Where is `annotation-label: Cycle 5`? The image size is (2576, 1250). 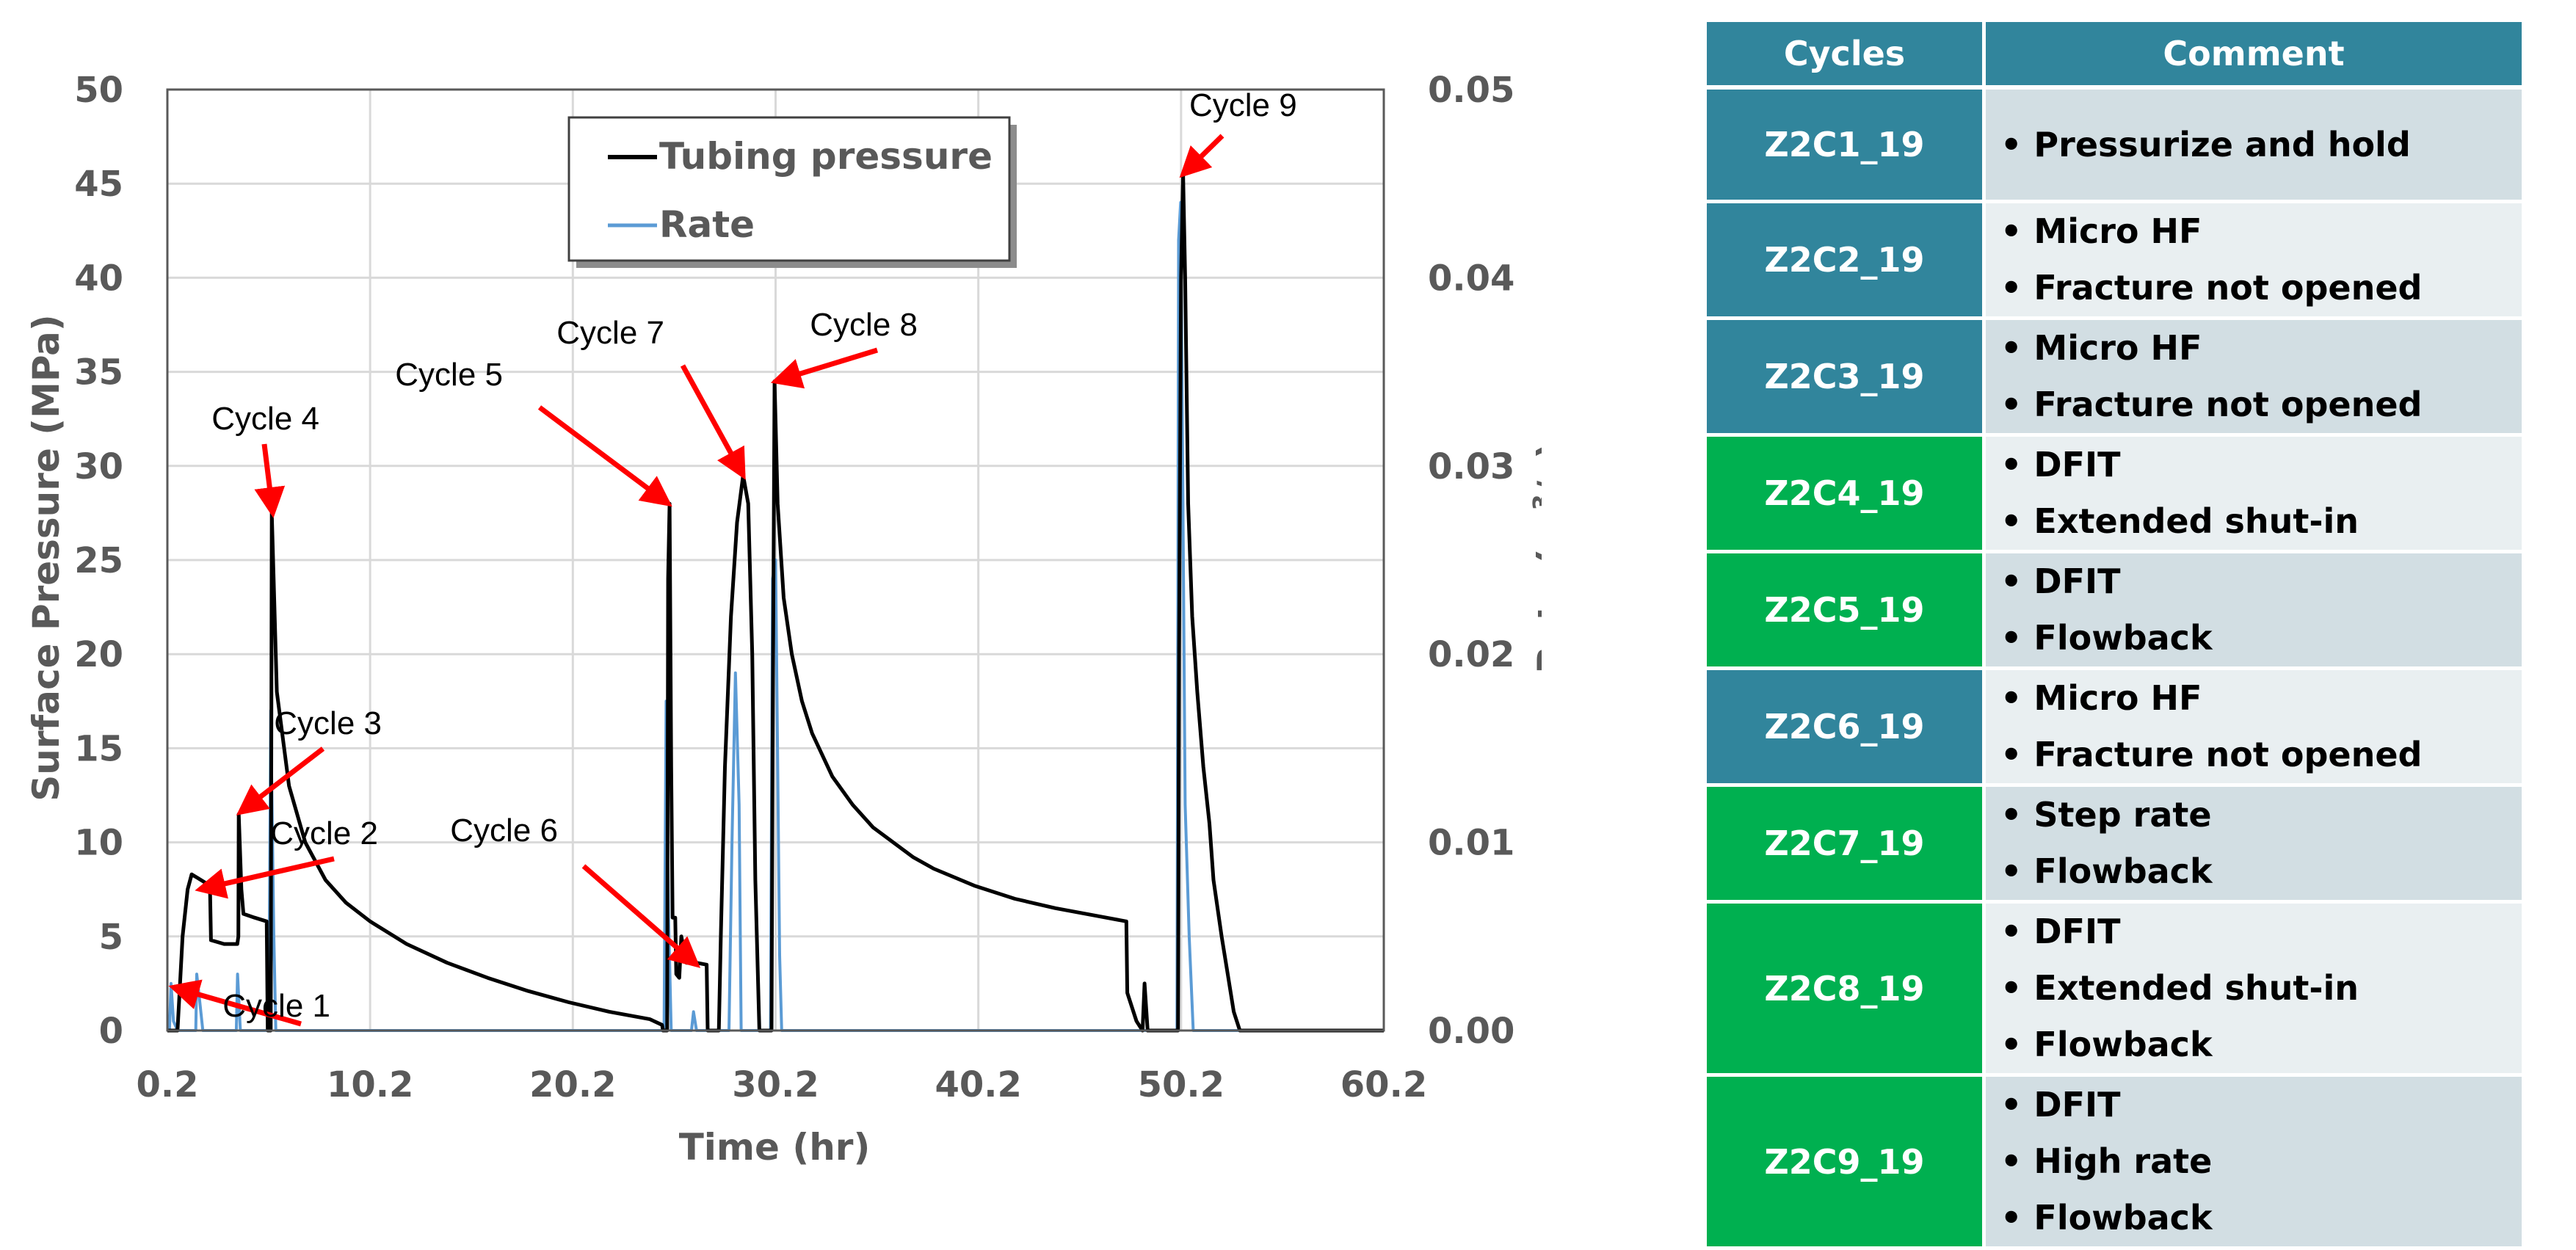
annotation-label: Cycle 5 is located at coordinates (449, 375).